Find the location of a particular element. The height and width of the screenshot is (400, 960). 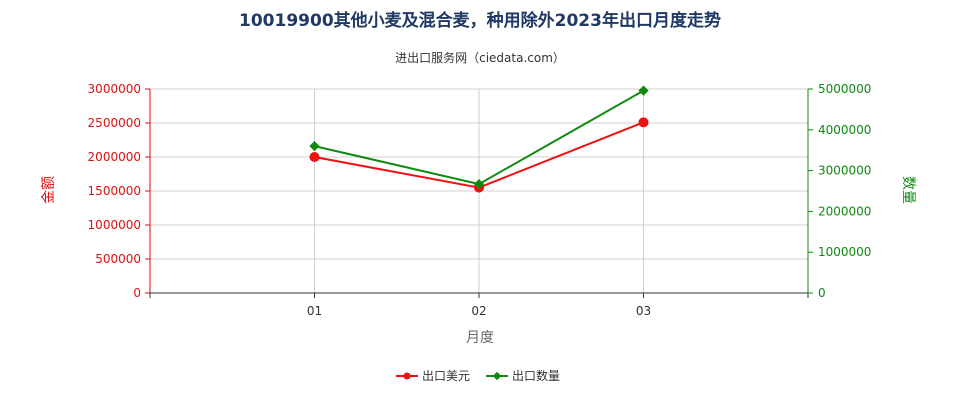

chart-subtitle: 进出口服务网（ciedata.com） is located at coordinates (480, 57).